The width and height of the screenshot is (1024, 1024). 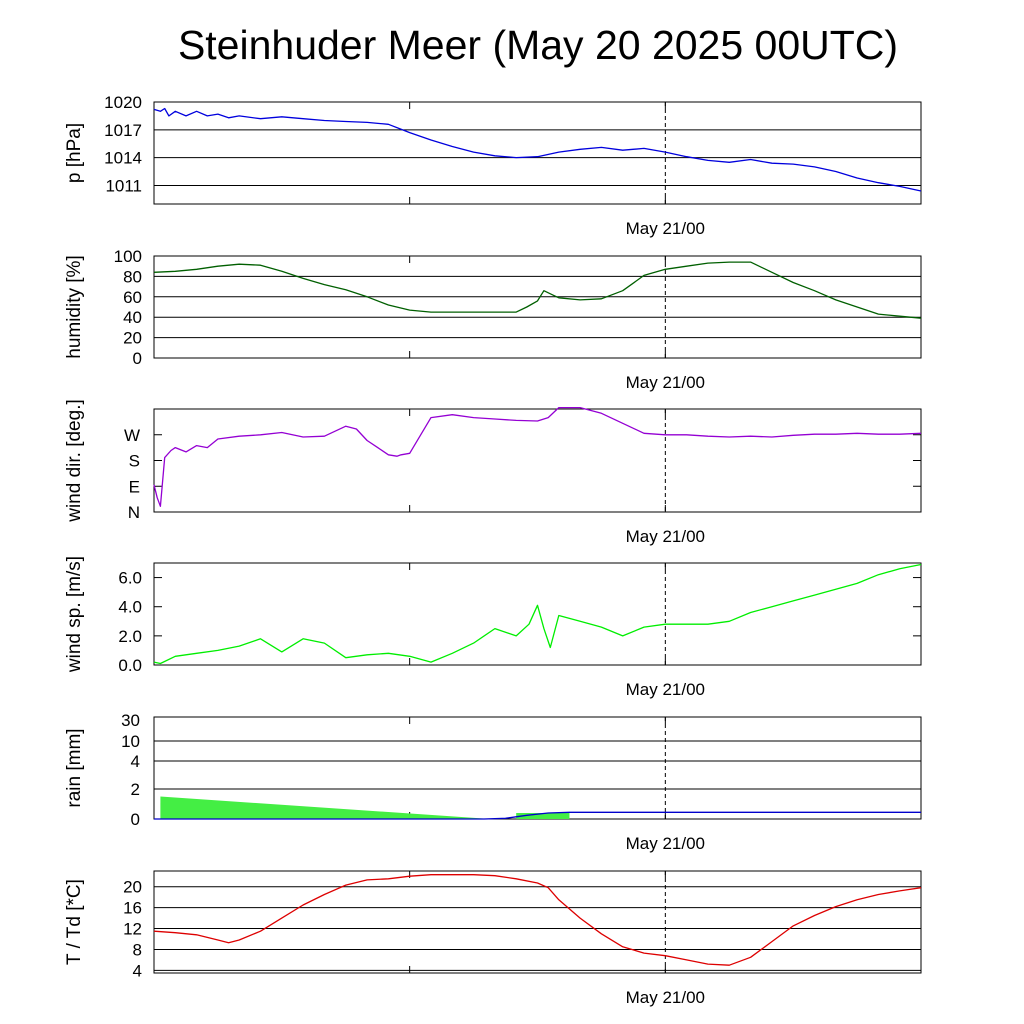 What do you see at coordinates (132, 276) in the screenshot?
I see `y-tick-label: 80` at bounding box center [132, 276].